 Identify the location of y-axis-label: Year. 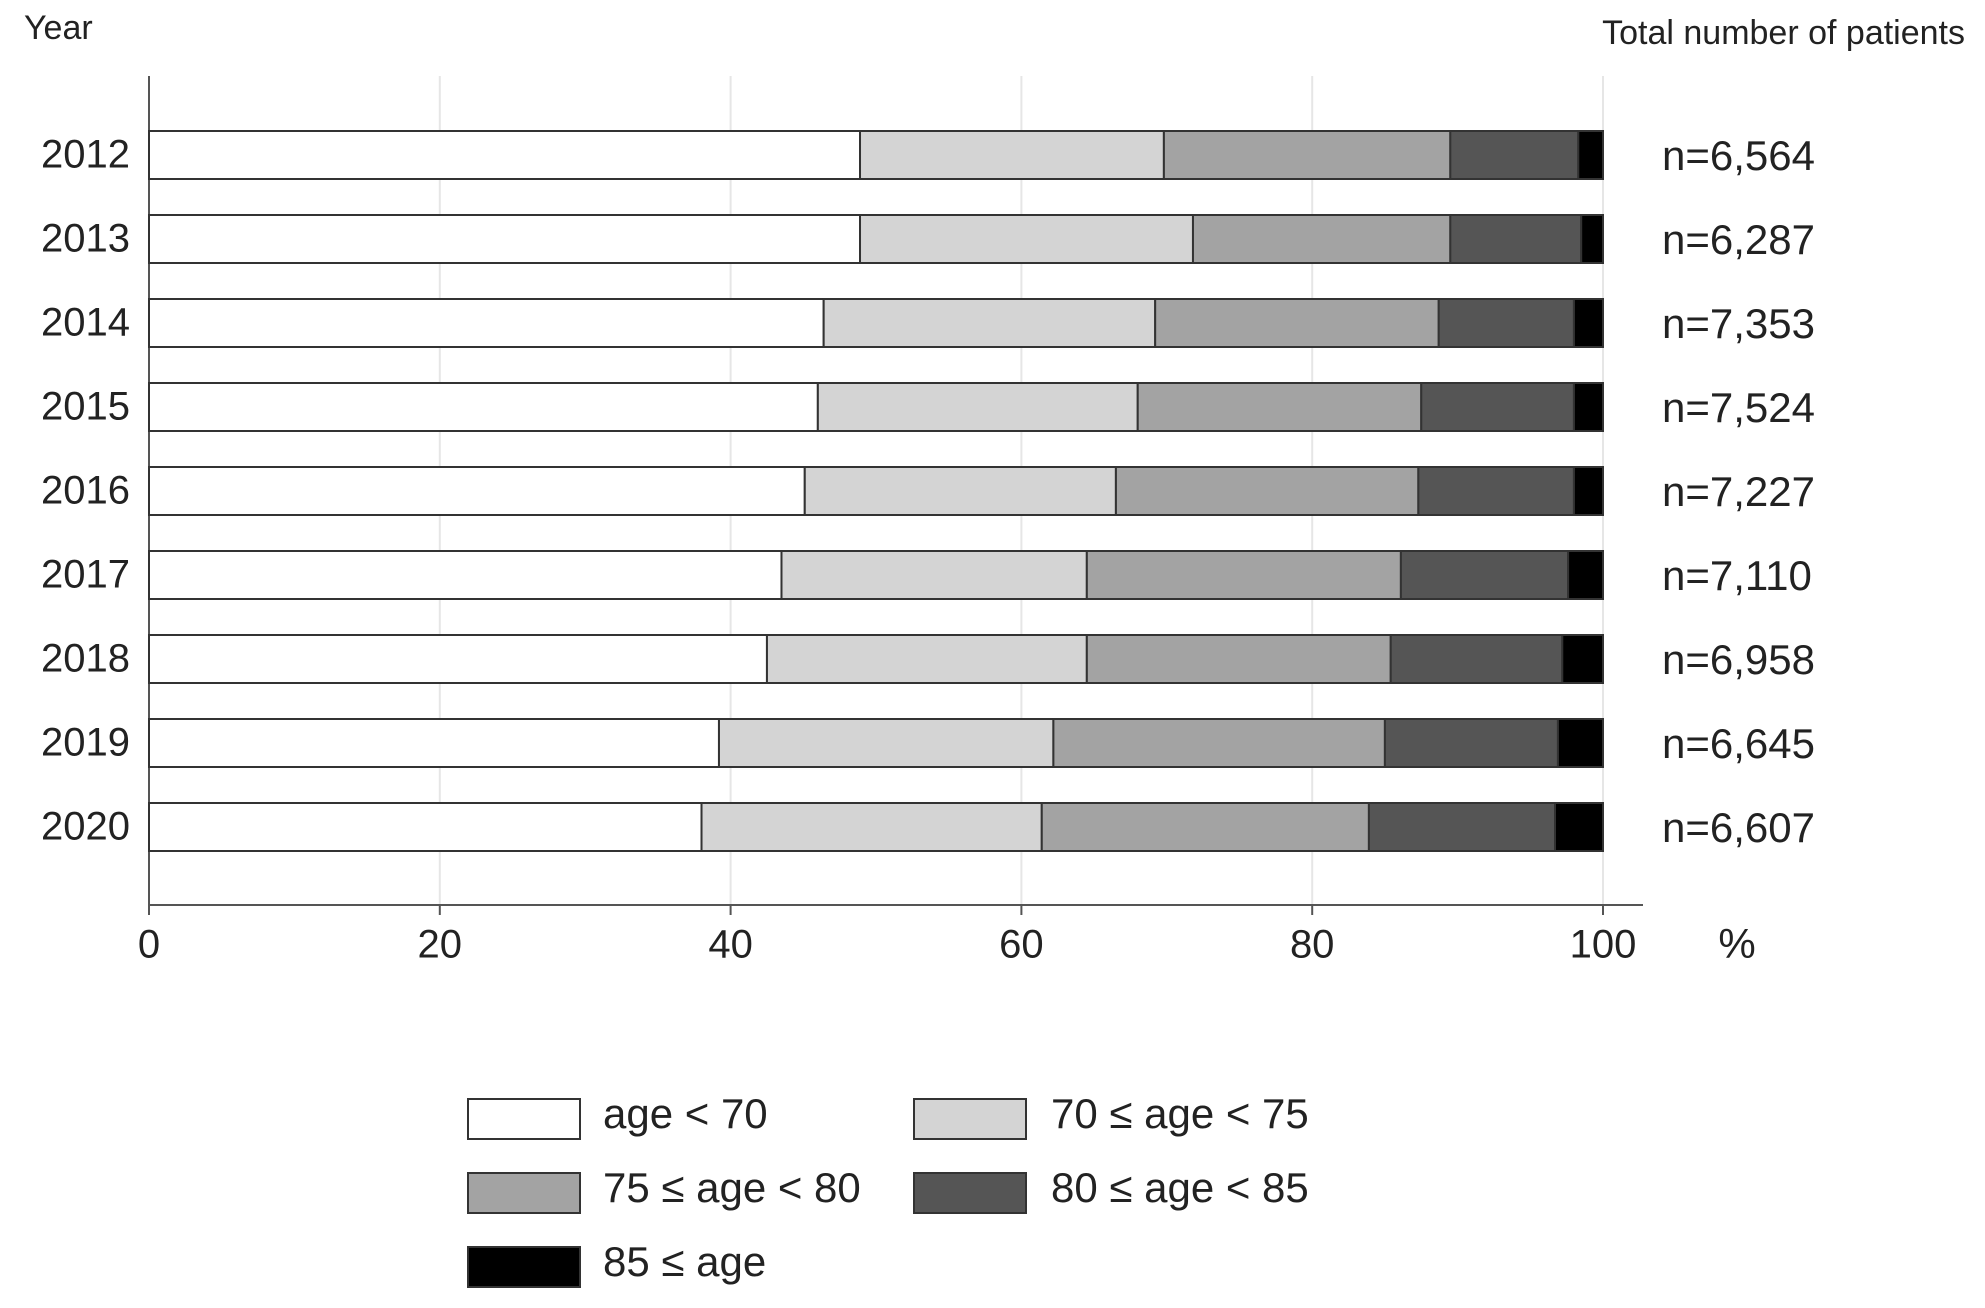
(58, 28).